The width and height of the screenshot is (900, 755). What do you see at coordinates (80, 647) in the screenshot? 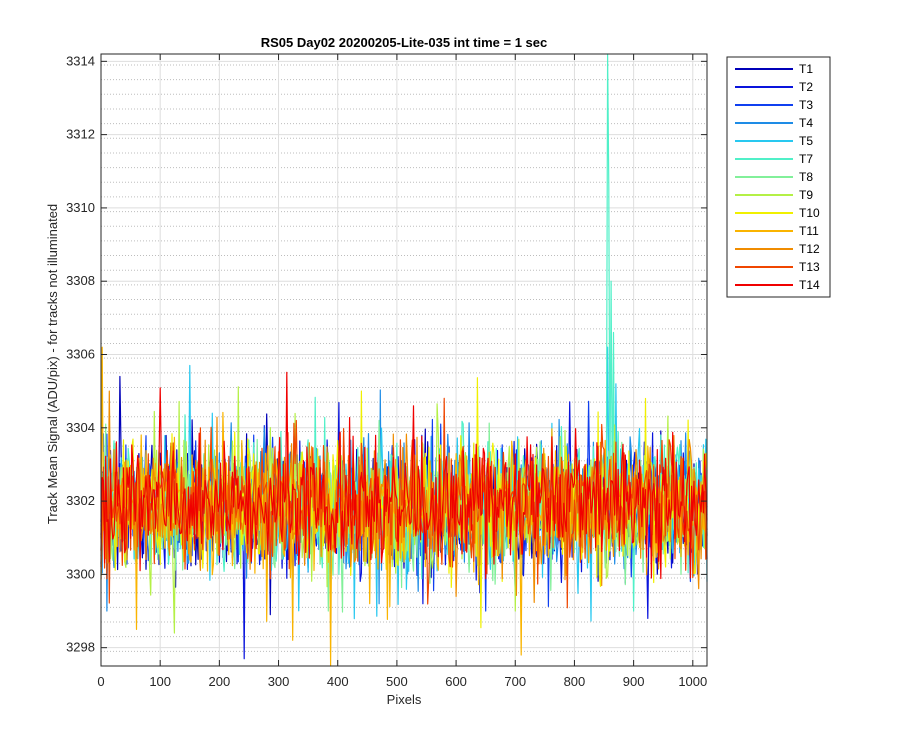
I see `y-tick-label: 3298` at bounding box center [80, 647].